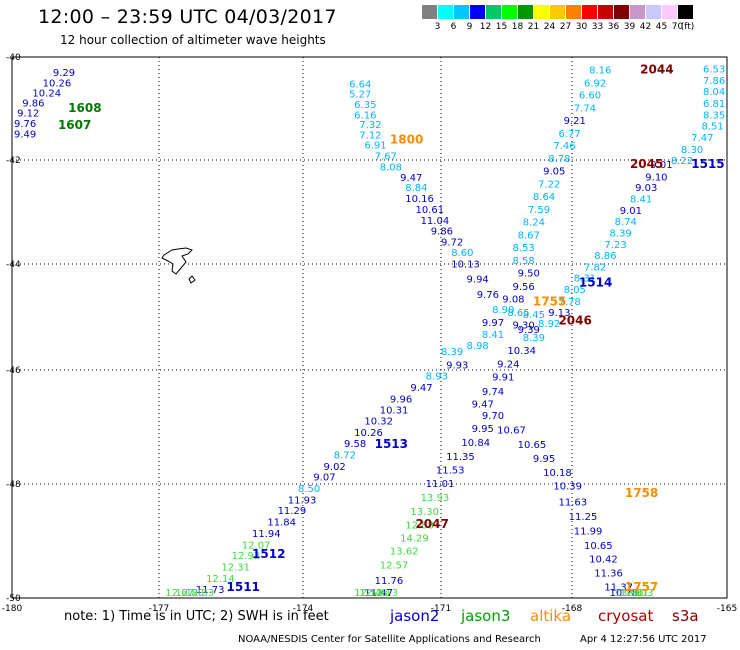 The height and width of the screenshot is (650, 740). What do you see at coordinates (46, 94) in the screenshot?
I see `wave-height-value: 10.24` at bounding box center [46, 94].